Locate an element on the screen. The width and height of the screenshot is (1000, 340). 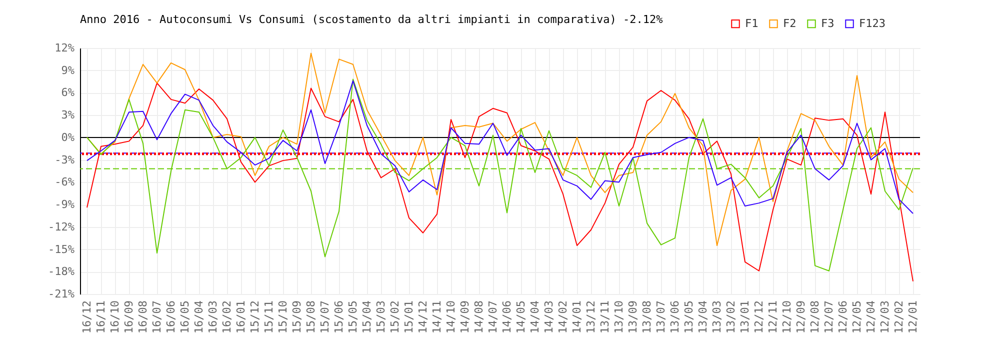
x-tick-label: 15/05 is located at coordinates (353, 317).